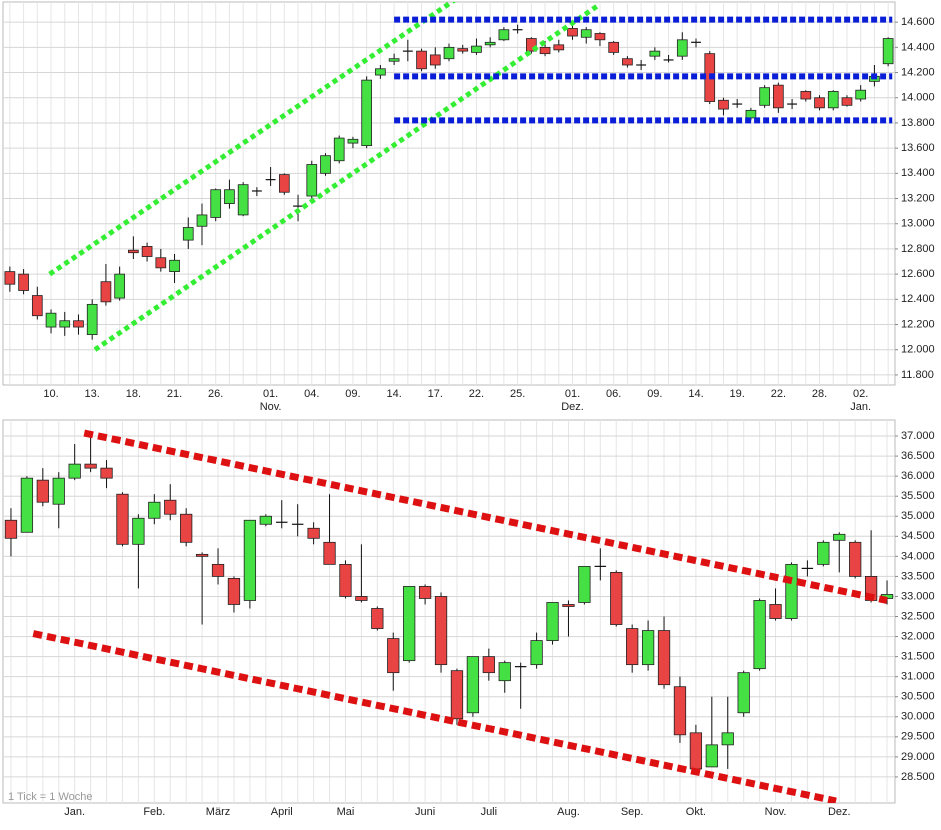 The width and height of the screenshot is (941, 830). What do you see at coordinates (74, 812) in the screenshot?
I see `x-tick-label: Jan.` at bounding box center [74, 812].